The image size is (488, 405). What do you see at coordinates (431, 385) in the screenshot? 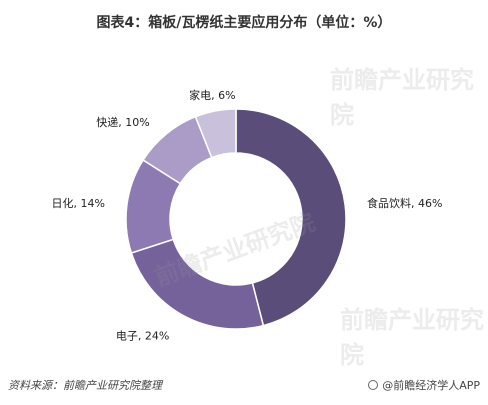
I see `brand-text: @前瞻经济学人APP` at bounding box center [431, 385].